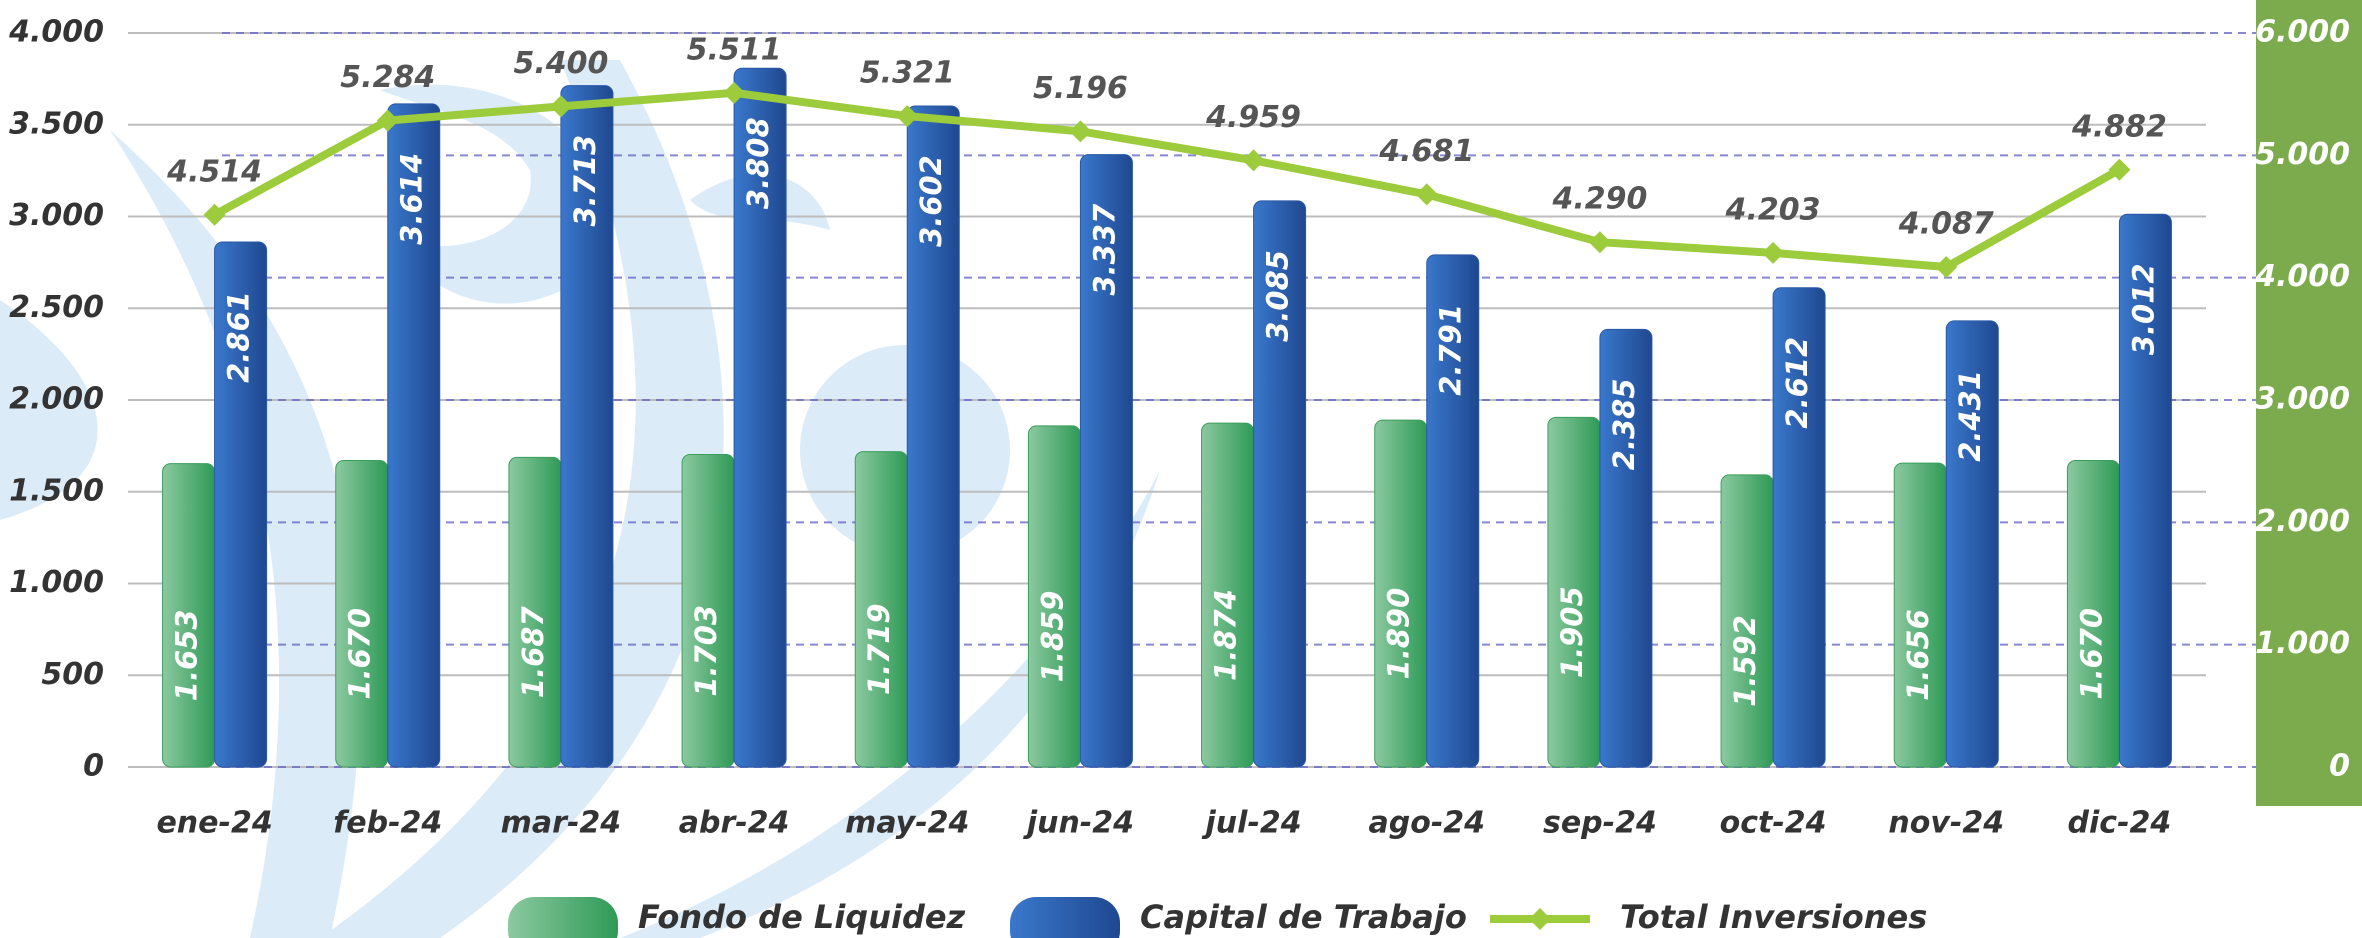 This screenshot has width=2362, height=938. What do you see at coordinates (1303, 917) in the screenshot?
I see `legend-label: Capital de Trabajo` at bounding box center [1303, 917].